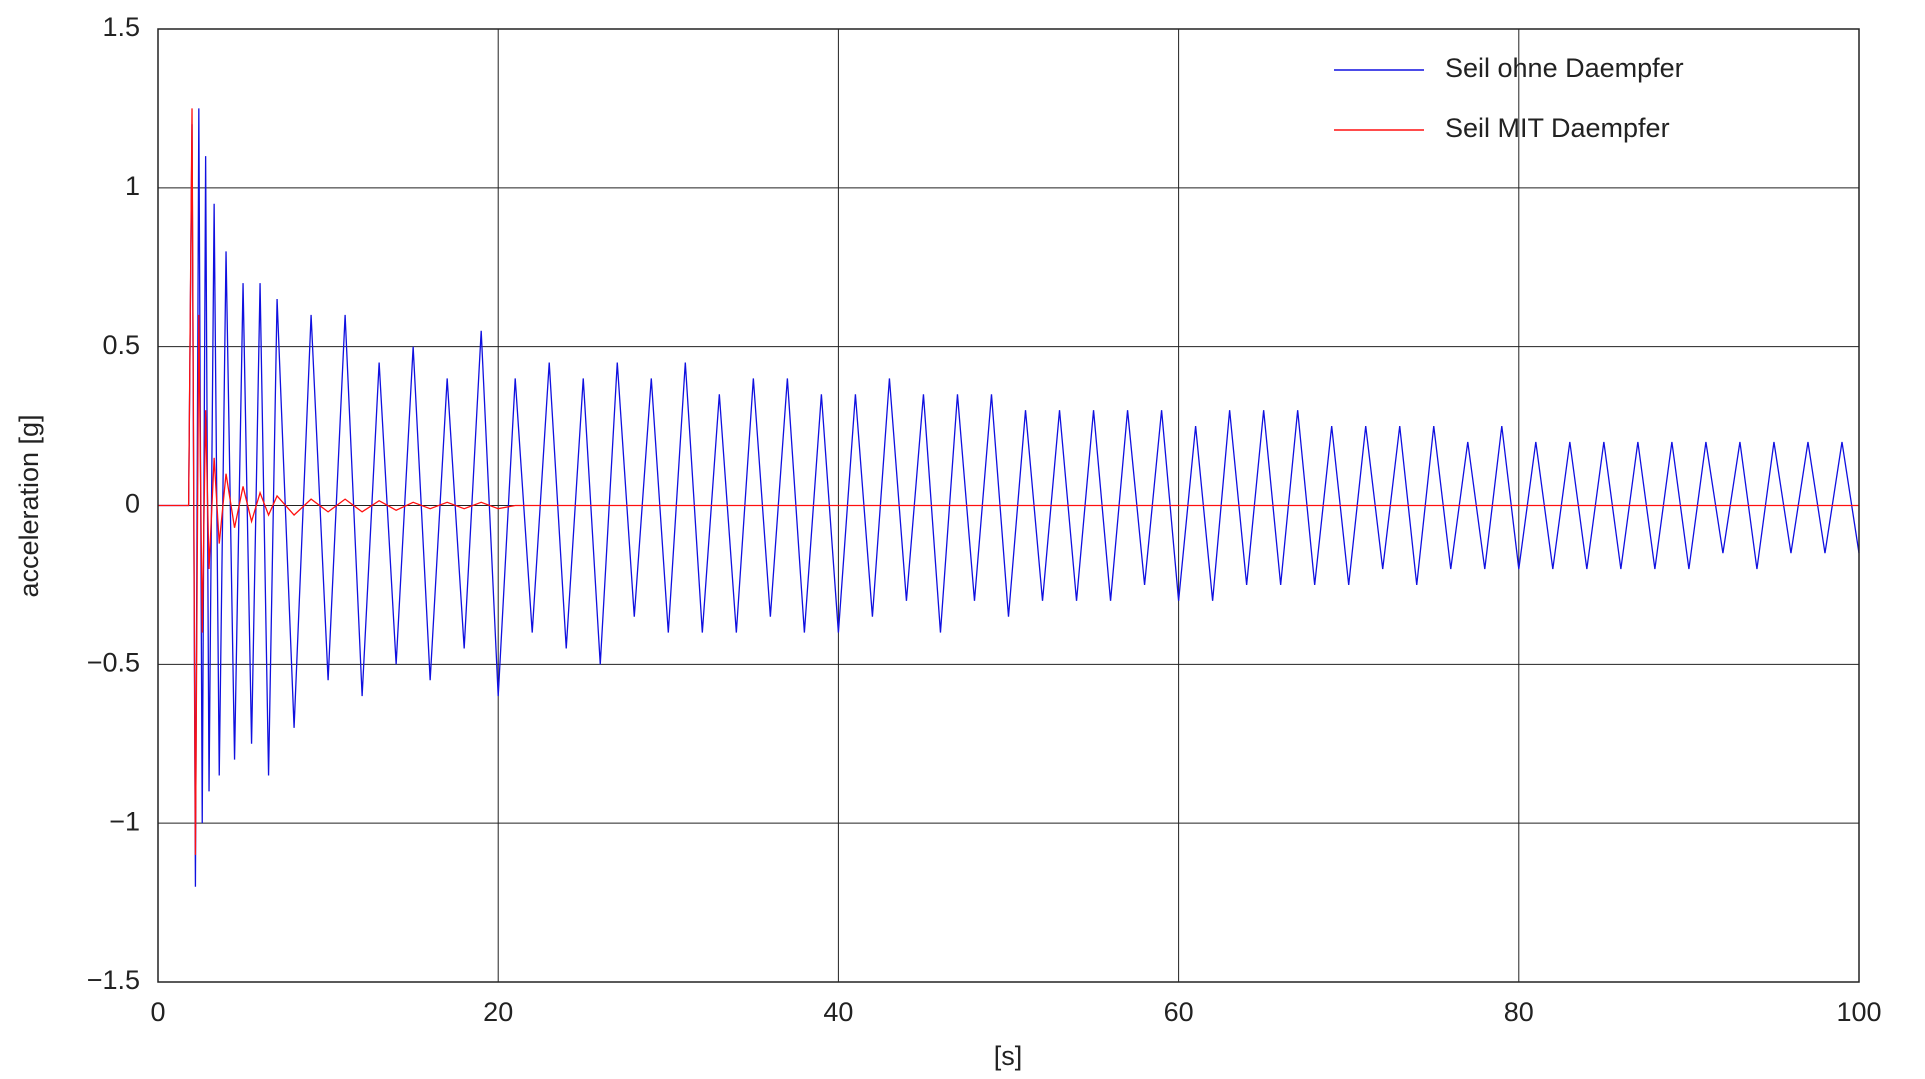 This screenshot has width=1925, height=1079. What do you see at coordinates (1858, 1012) in the screenshot?
I see `x-tick-label: 100` at bounding box center [1858, 1012].